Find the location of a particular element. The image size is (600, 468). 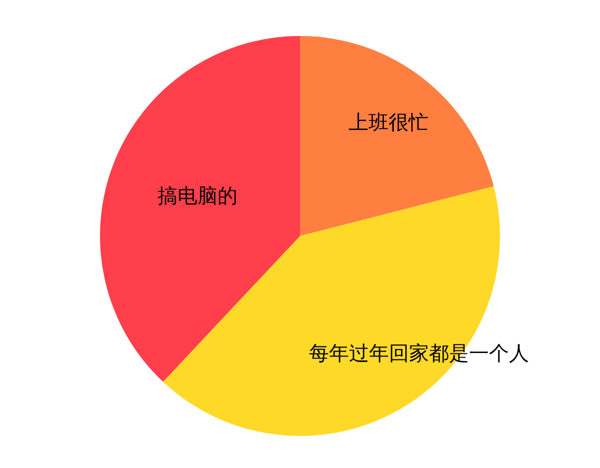

slice-label: 上班很忙 is located at coordinates (388, 122).